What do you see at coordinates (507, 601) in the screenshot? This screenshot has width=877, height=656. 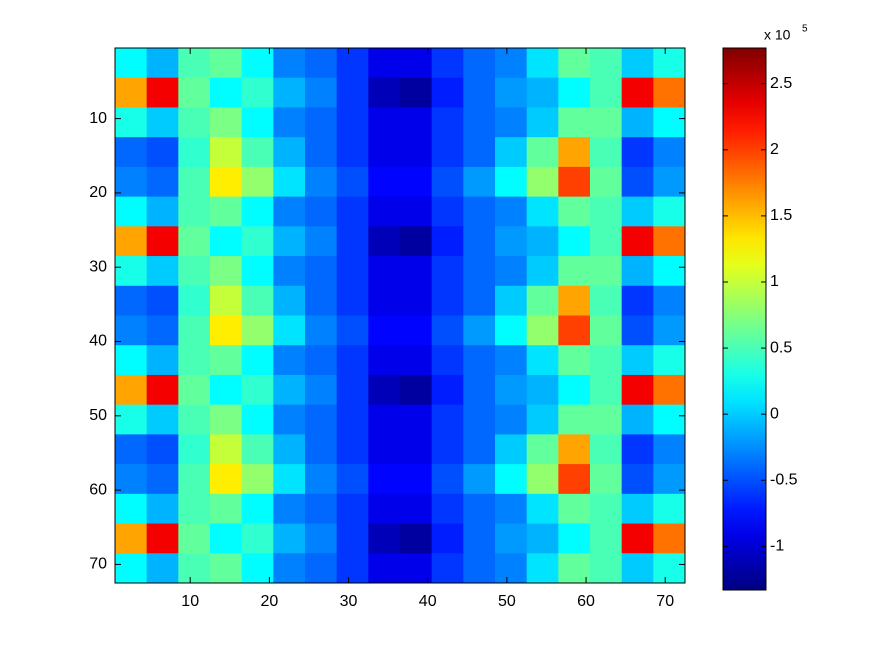 I see `x-tick-label: 50` at bounding box center [507, 601].